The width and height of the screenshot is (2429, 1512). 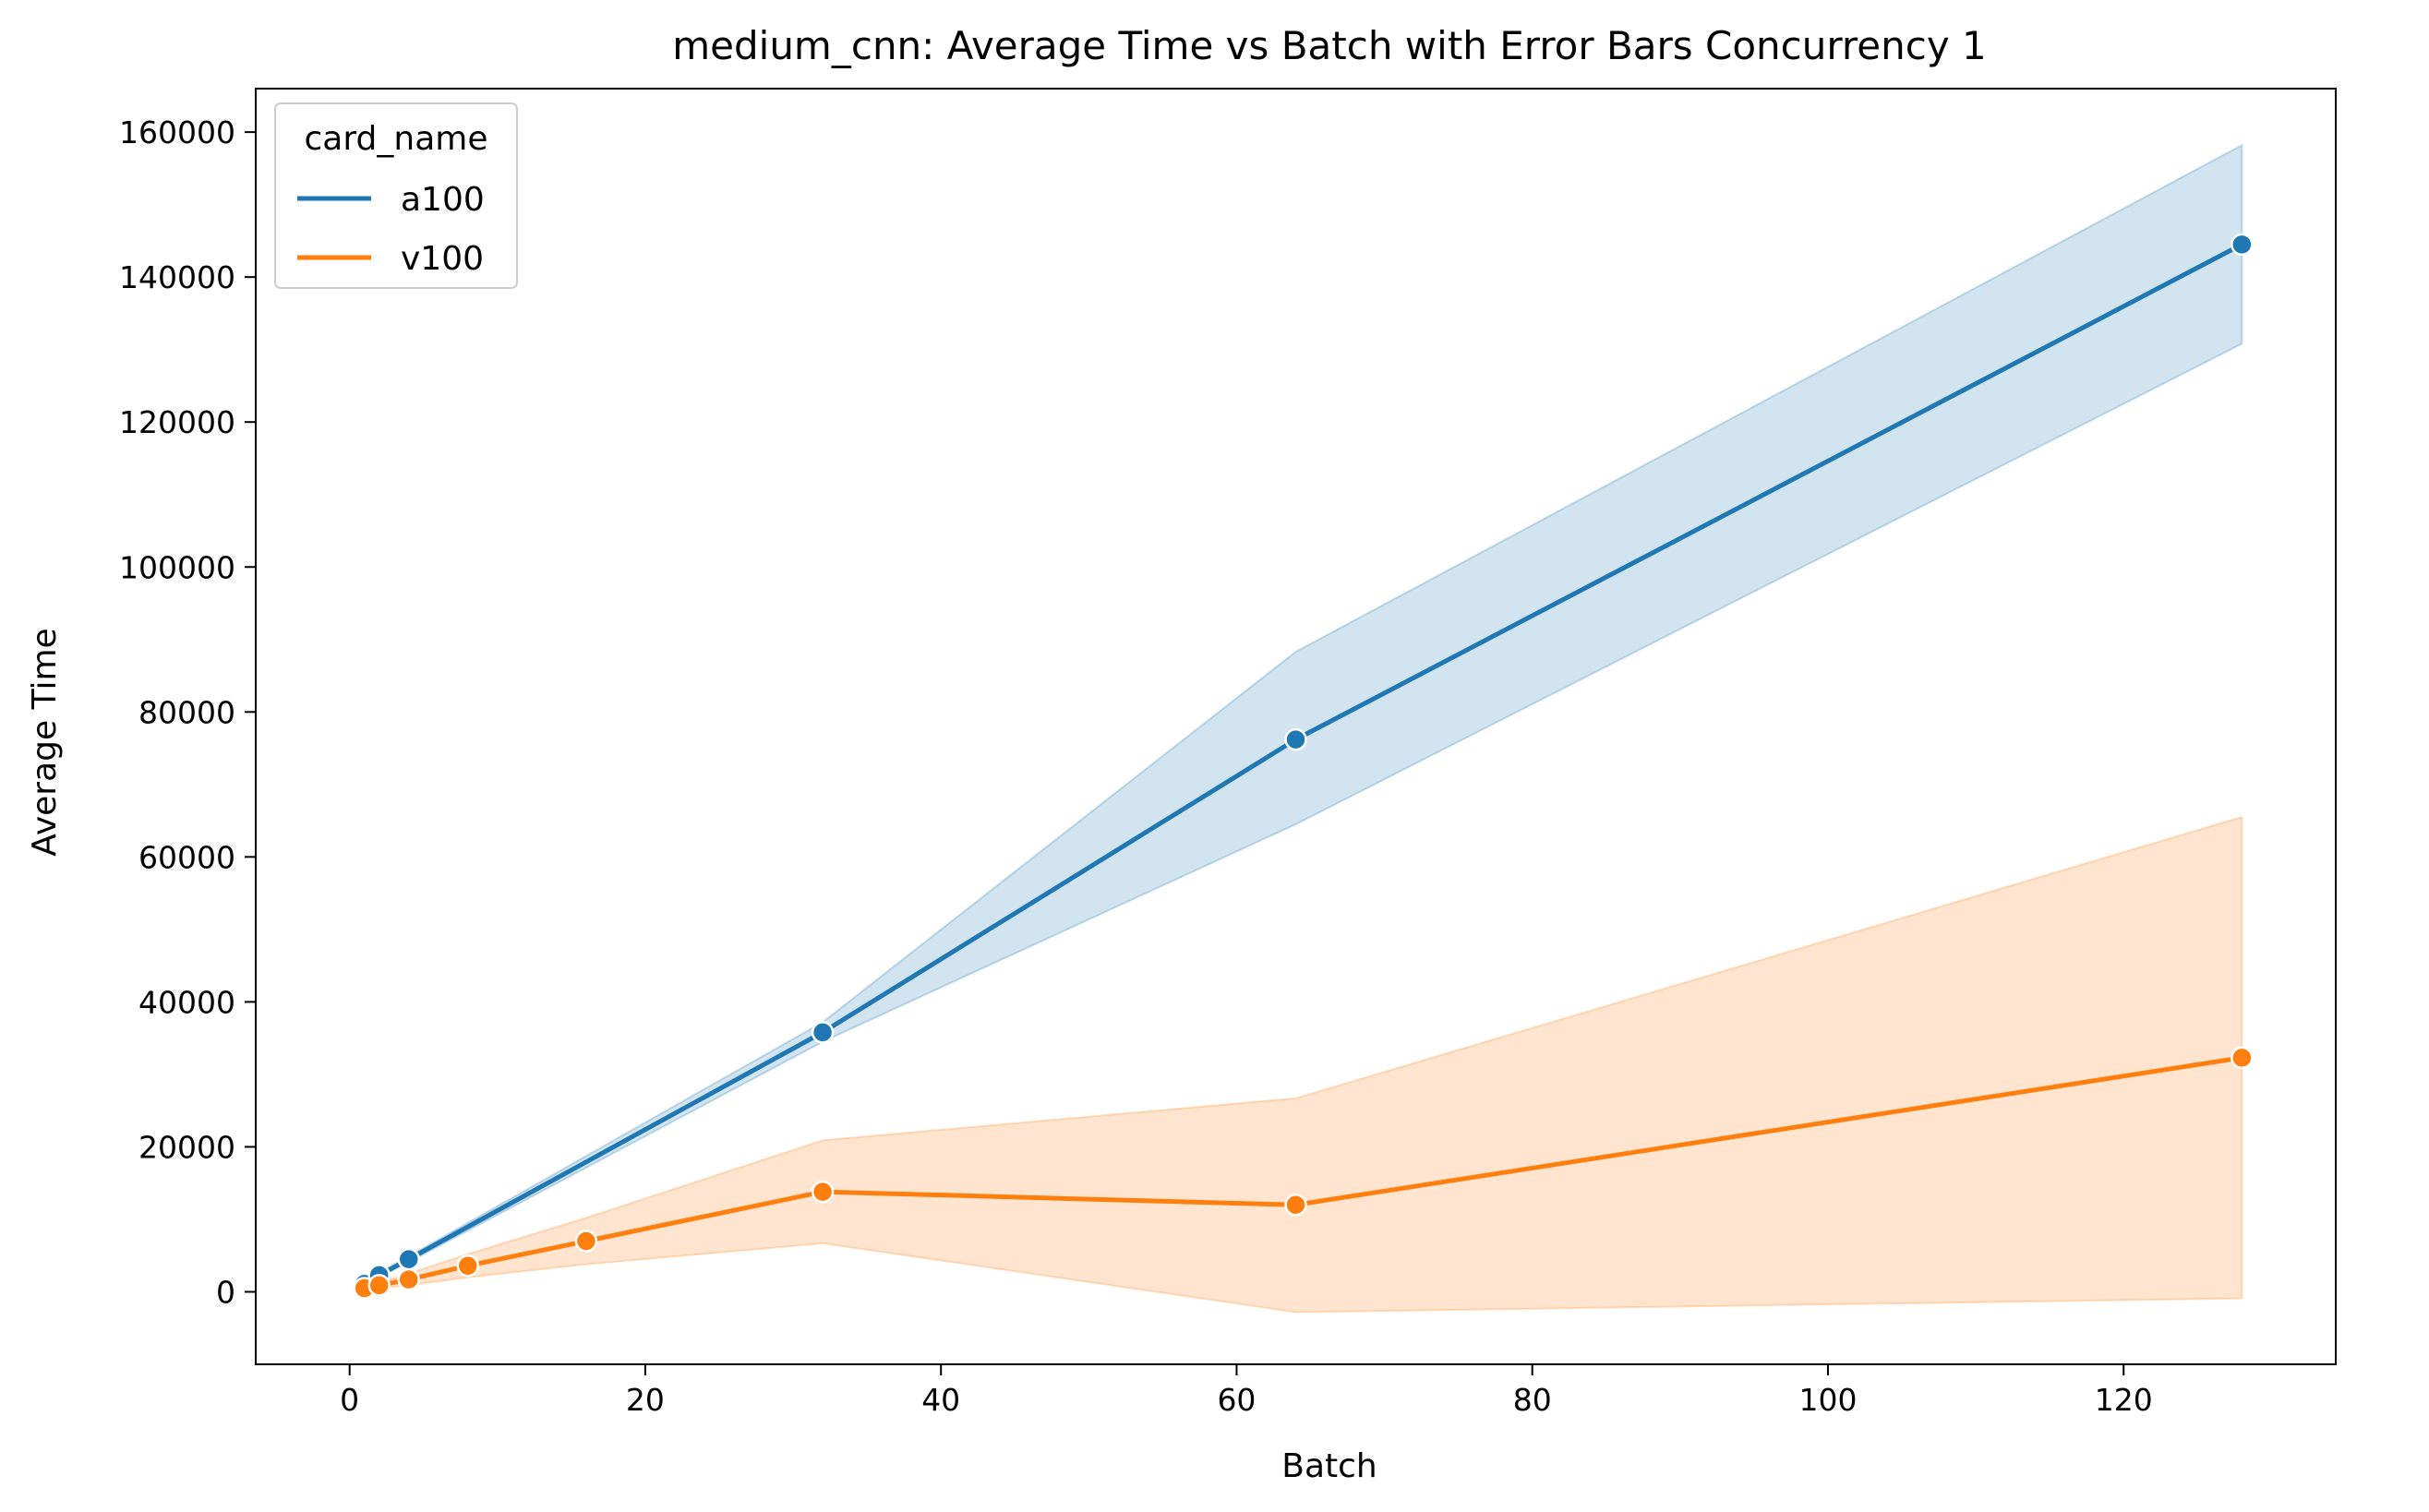 I want to click on y-axis-label: Average Time, so click(x=45, y=742).